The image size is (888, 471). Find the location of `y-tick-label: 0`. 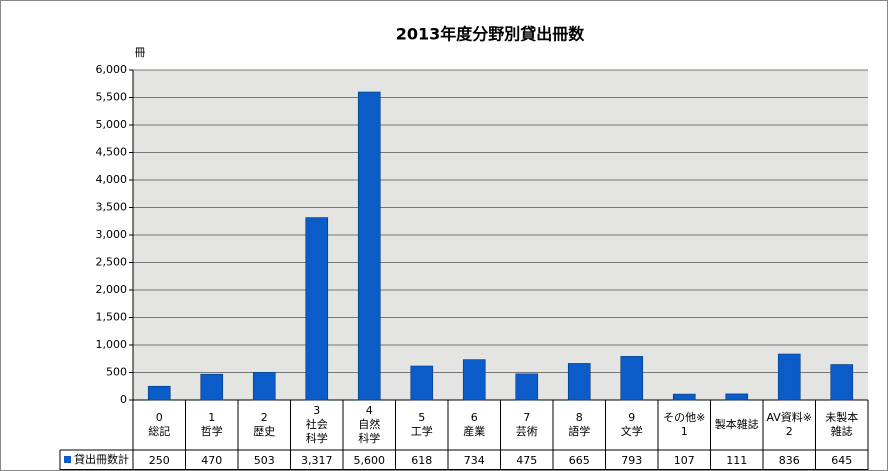

y-tick-label: 0 is located at coordinates (123, 399).